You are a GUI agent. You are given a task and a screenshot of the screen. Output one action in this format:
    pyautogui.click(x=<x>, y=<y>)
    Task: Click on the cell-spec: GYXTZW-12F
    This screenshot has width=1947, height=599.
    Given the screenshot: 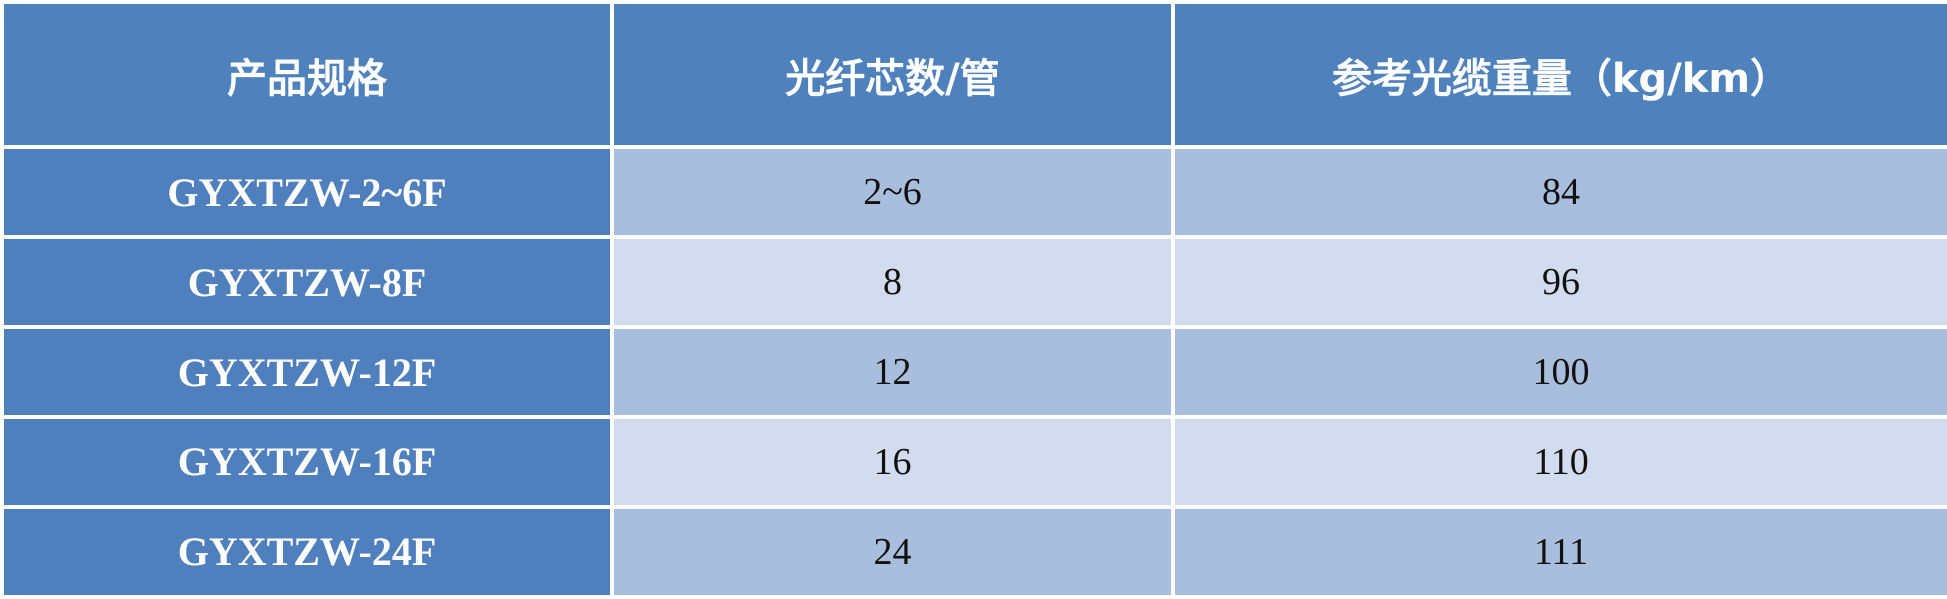 What is the action you would take?
    pyautogui.click(x=307, y=372)
    